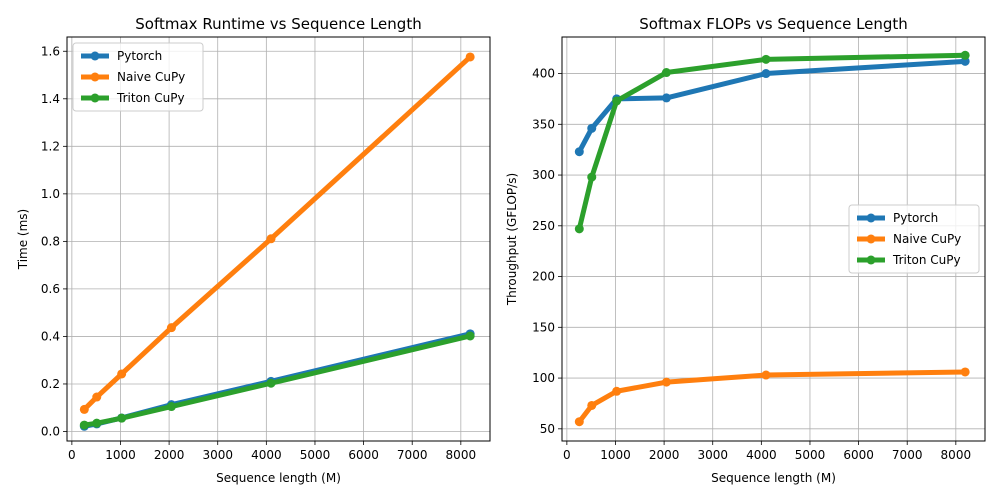 This screenshot has width=1000, height=500. I want to click on y-tick-label: 200, so click(543, 277).